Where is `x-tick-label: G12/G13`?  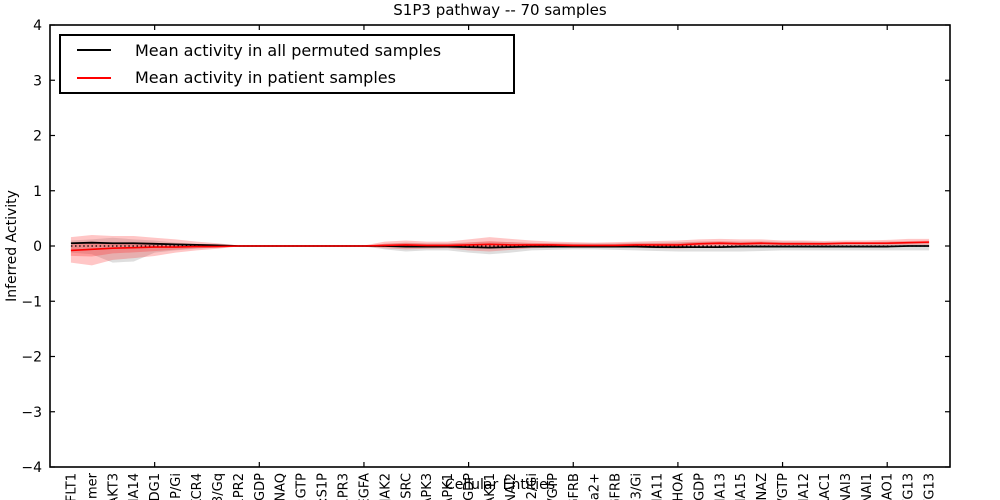 x-tick-label: G12/G13 is located at coordinates (930, 486).